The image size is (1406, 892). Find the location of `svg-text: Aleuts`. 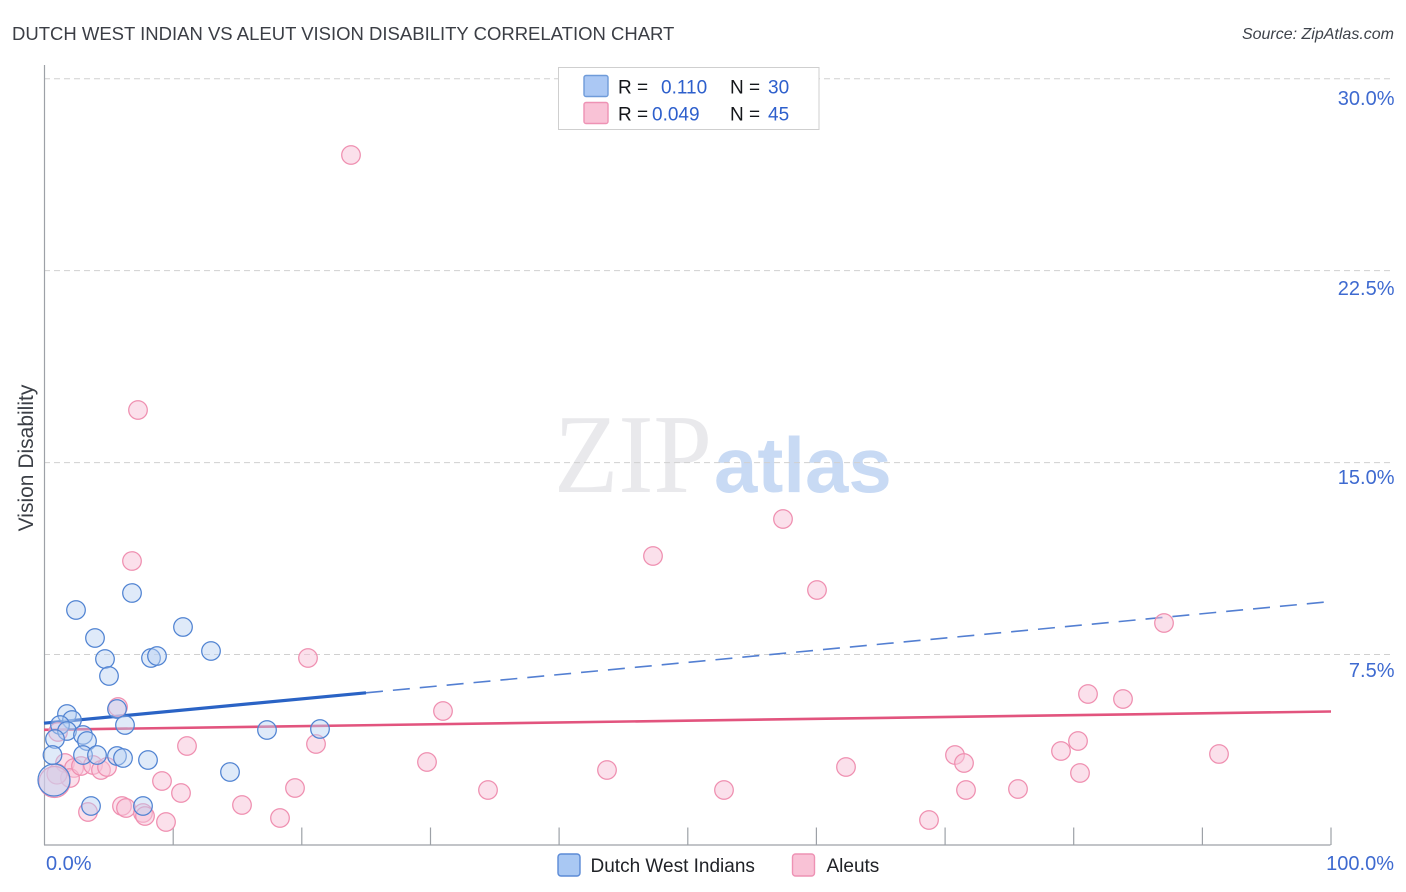

svg-text: Aleuts is located at coordinates (853, 866).